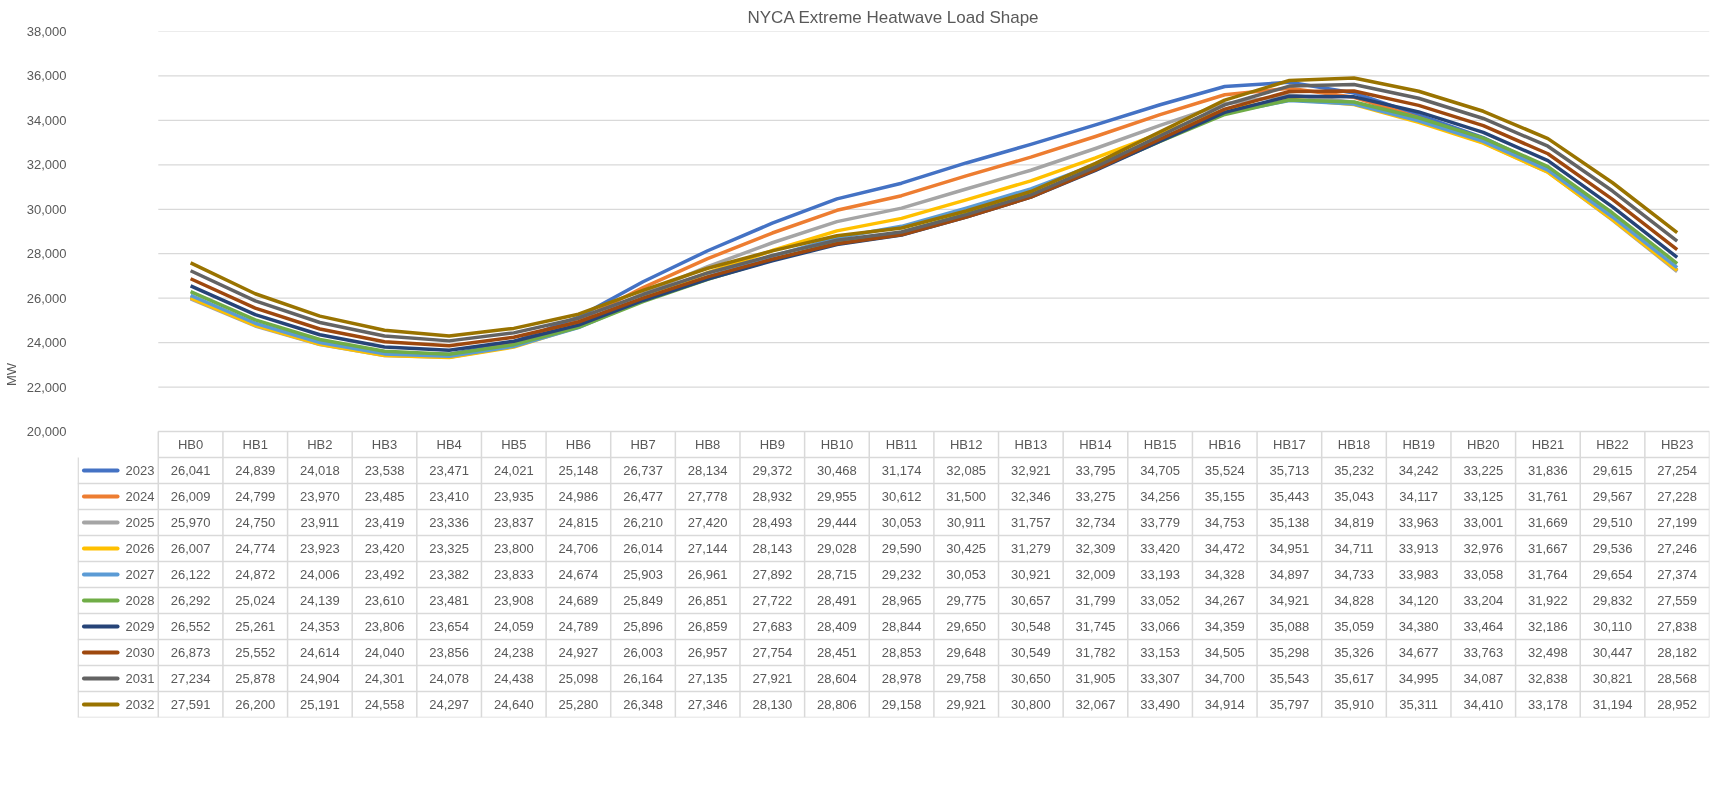  Describe the element at coordinates (1030, 652) in the screenshot. I see `data-label: 30,549` at that location.